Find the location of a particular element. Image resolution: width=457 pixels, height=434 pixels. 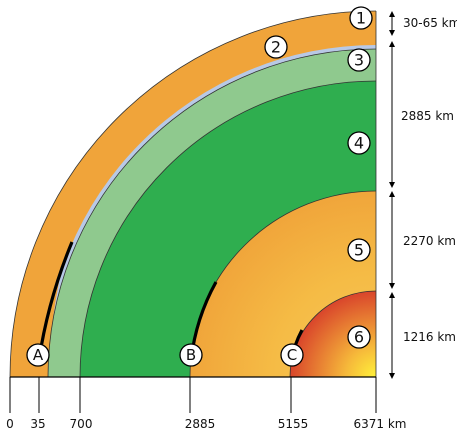

marker-a: A is located at coordinates (38, 355).